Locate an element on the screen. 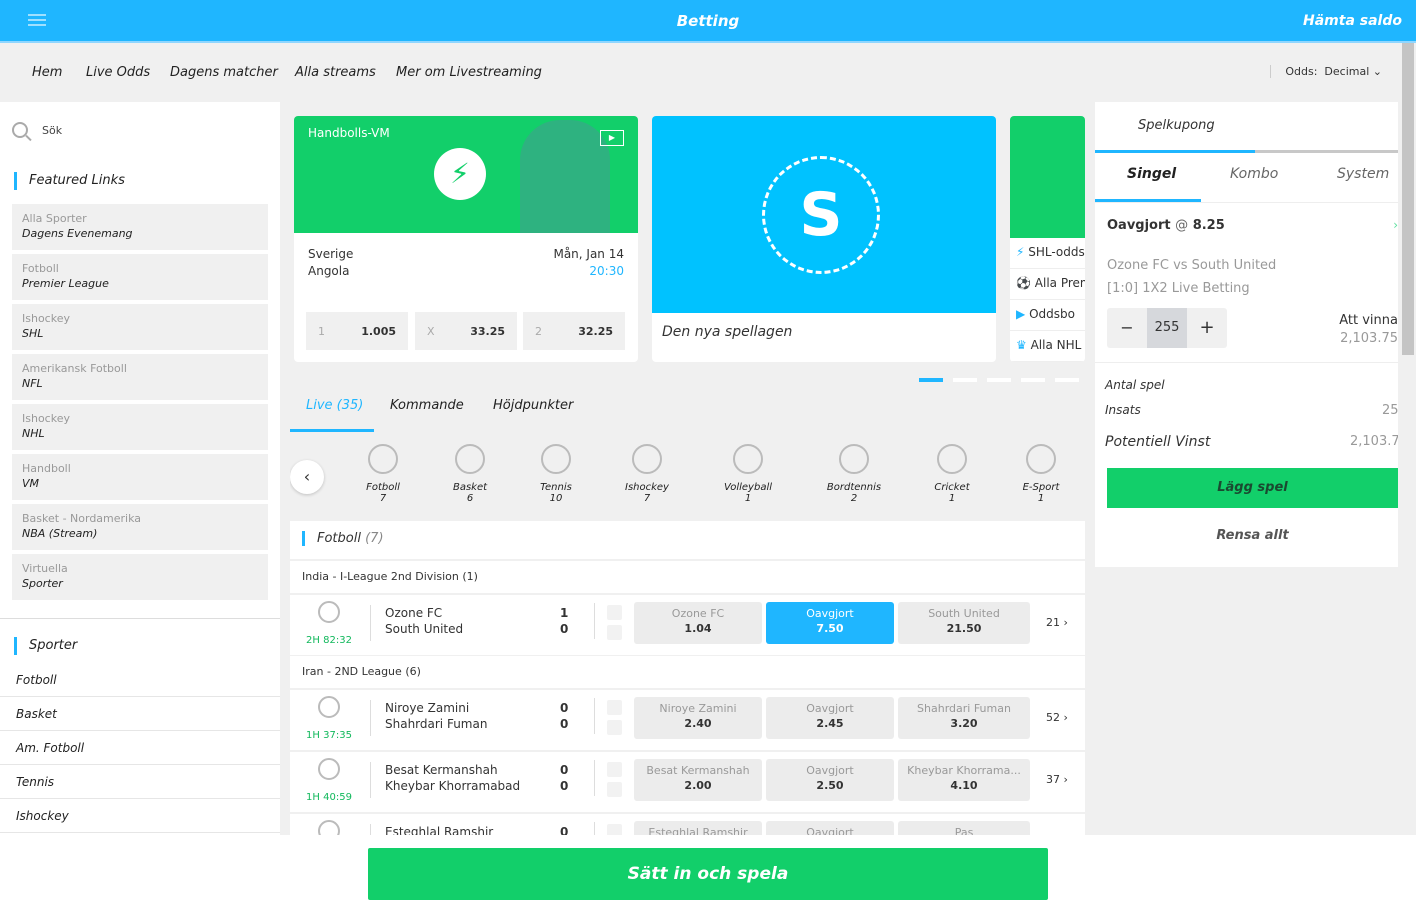 This screenshot has height=912, width=1416. search-icon is located at coordinates (20, 130).